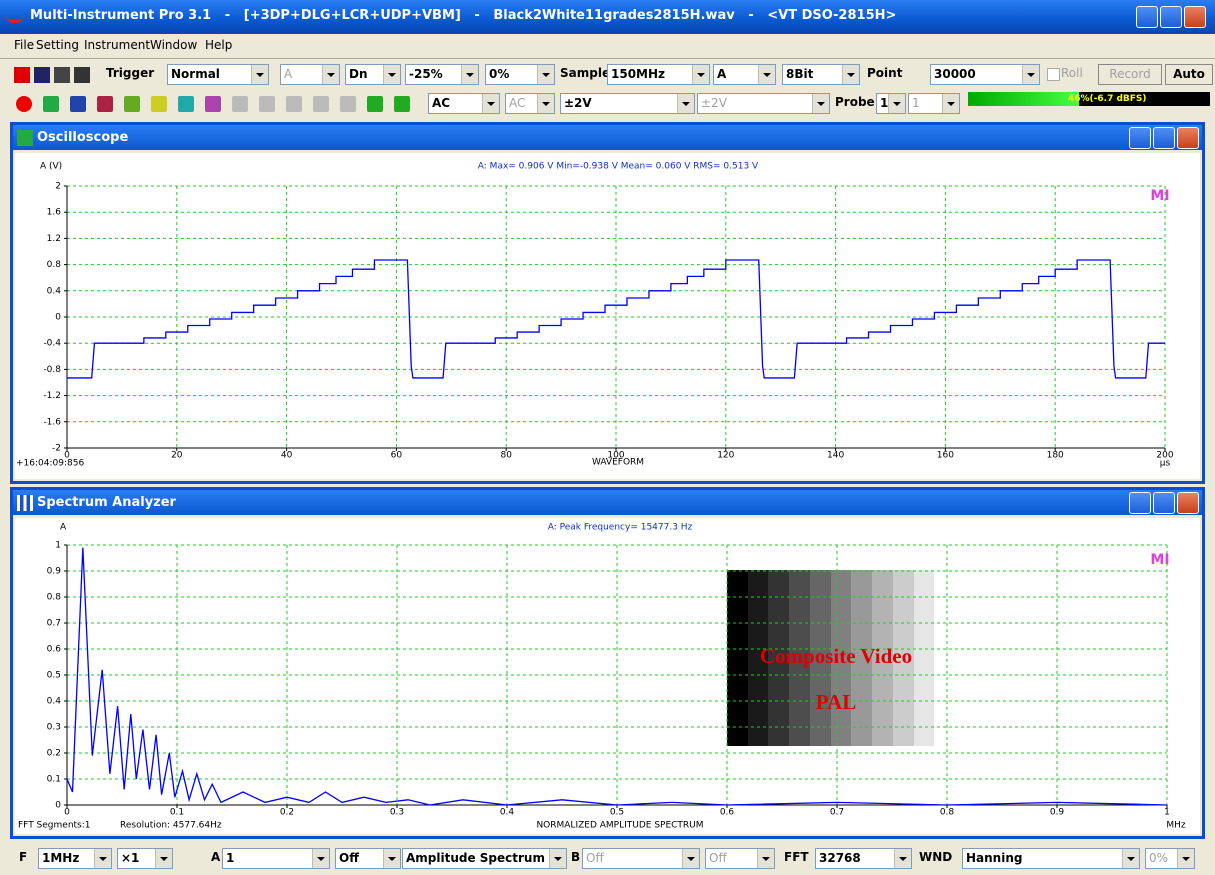 This screenshot has width=1215, height=875. What do you see at coordinates (1170, 858) in the screenshot?
I see `dropdown: 0%` at bounding box center [1170, 858].